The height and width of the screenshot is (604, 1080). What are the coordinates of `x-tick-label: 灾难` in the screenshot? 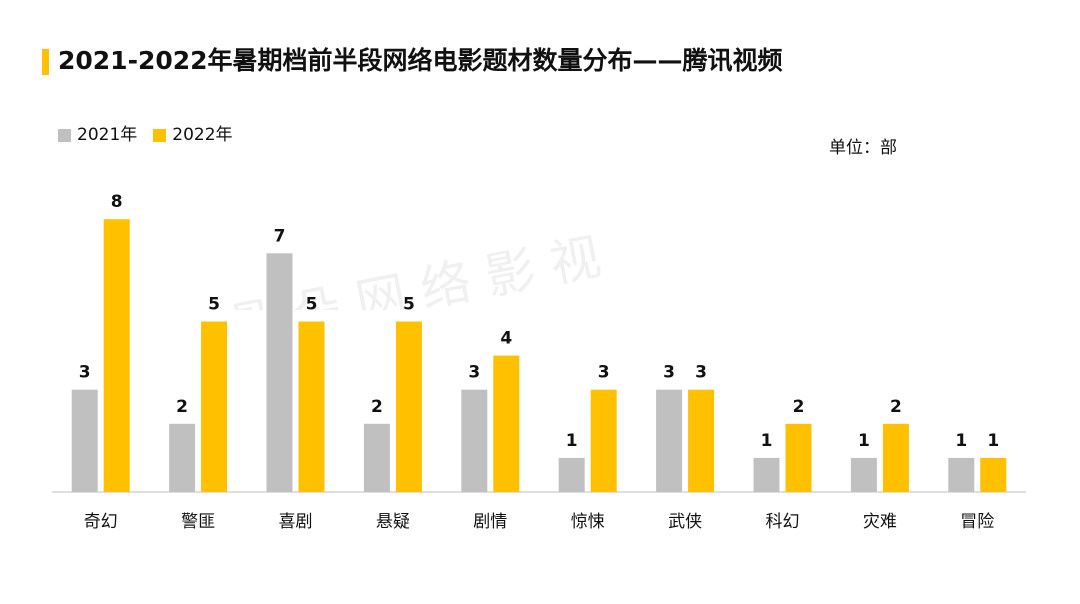 It's located at (880, 522).